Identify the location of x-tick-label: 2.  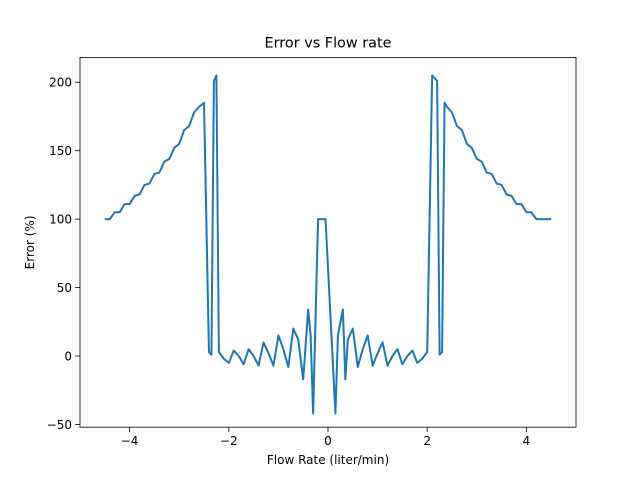
(427, 441).